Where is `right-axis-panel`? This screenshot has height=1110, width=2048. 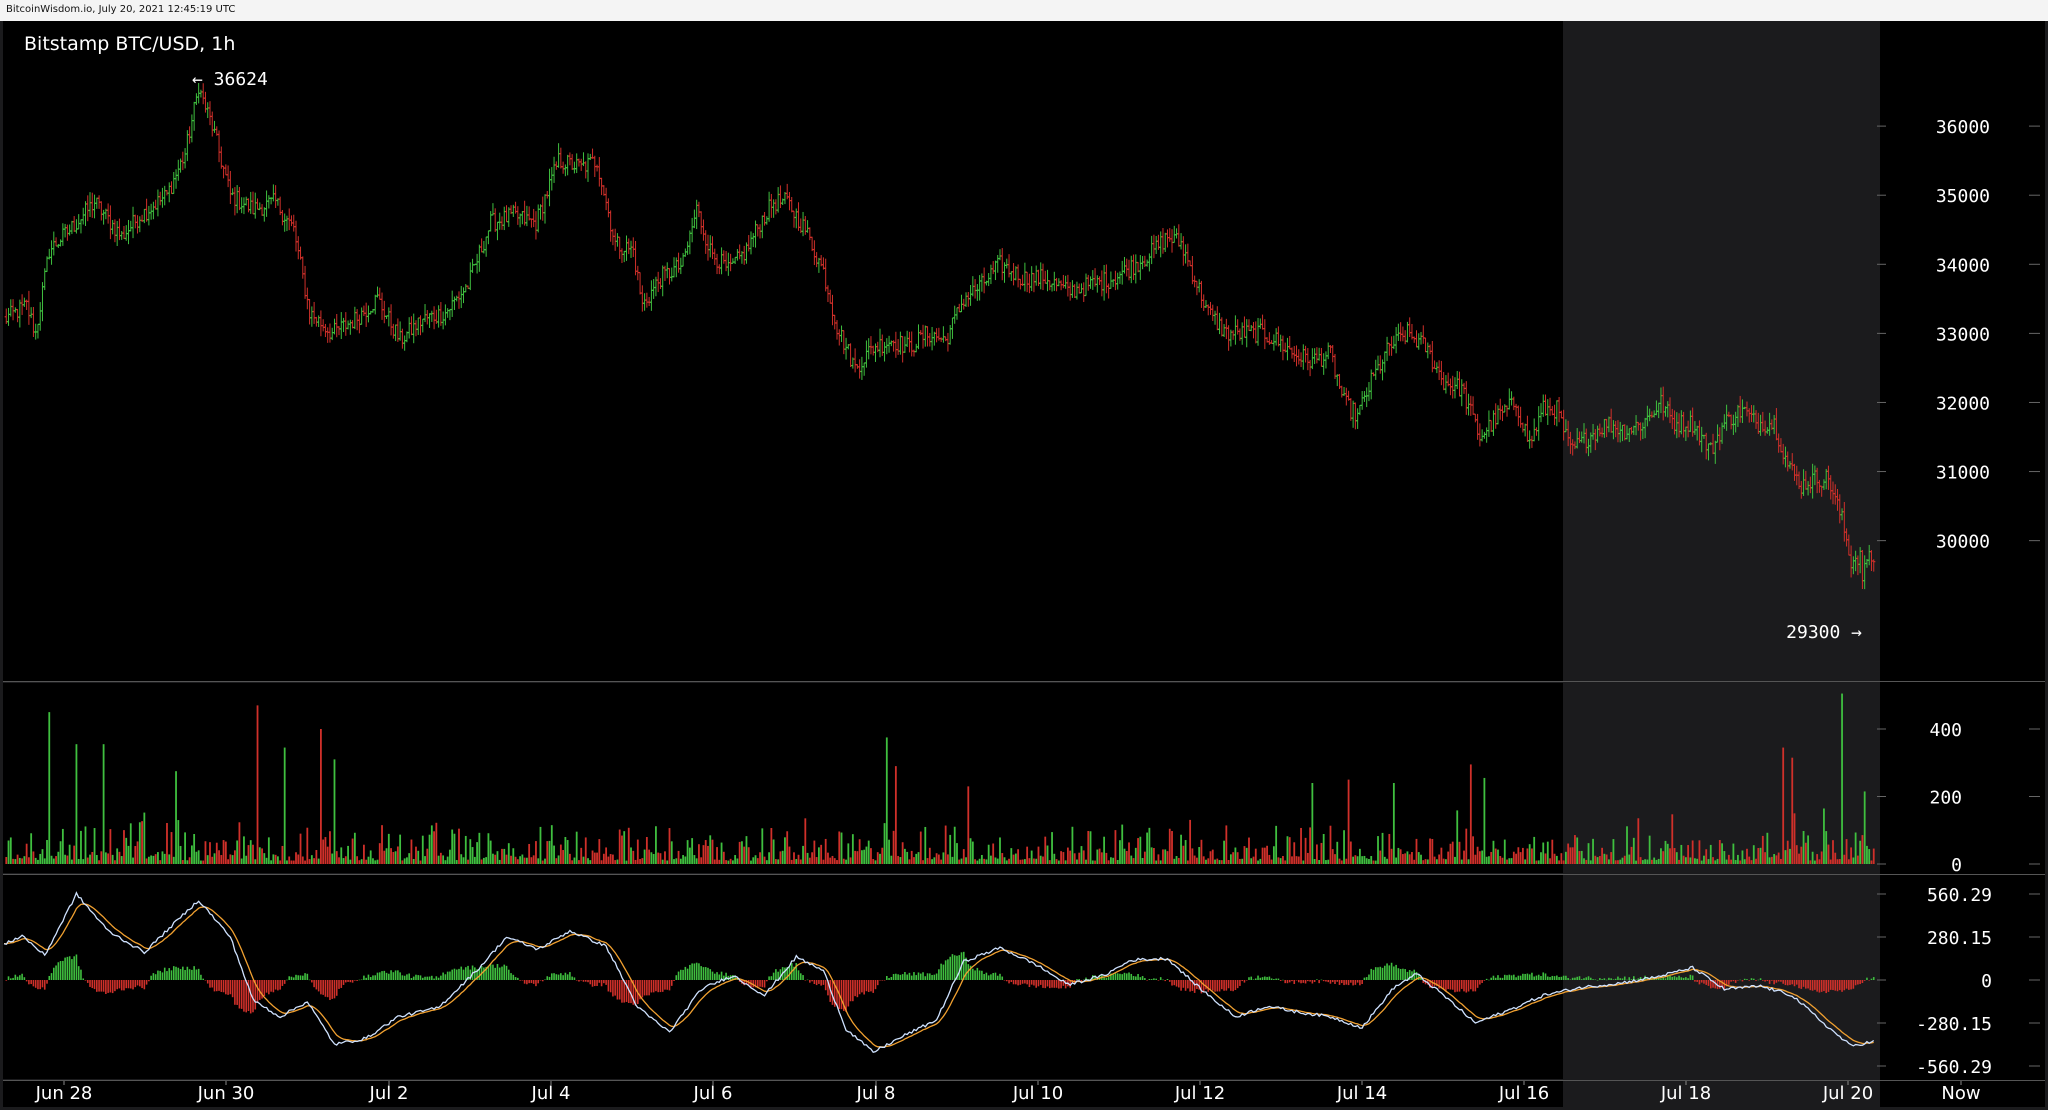 right-axis-panel is located at coordinates (1962, 564).